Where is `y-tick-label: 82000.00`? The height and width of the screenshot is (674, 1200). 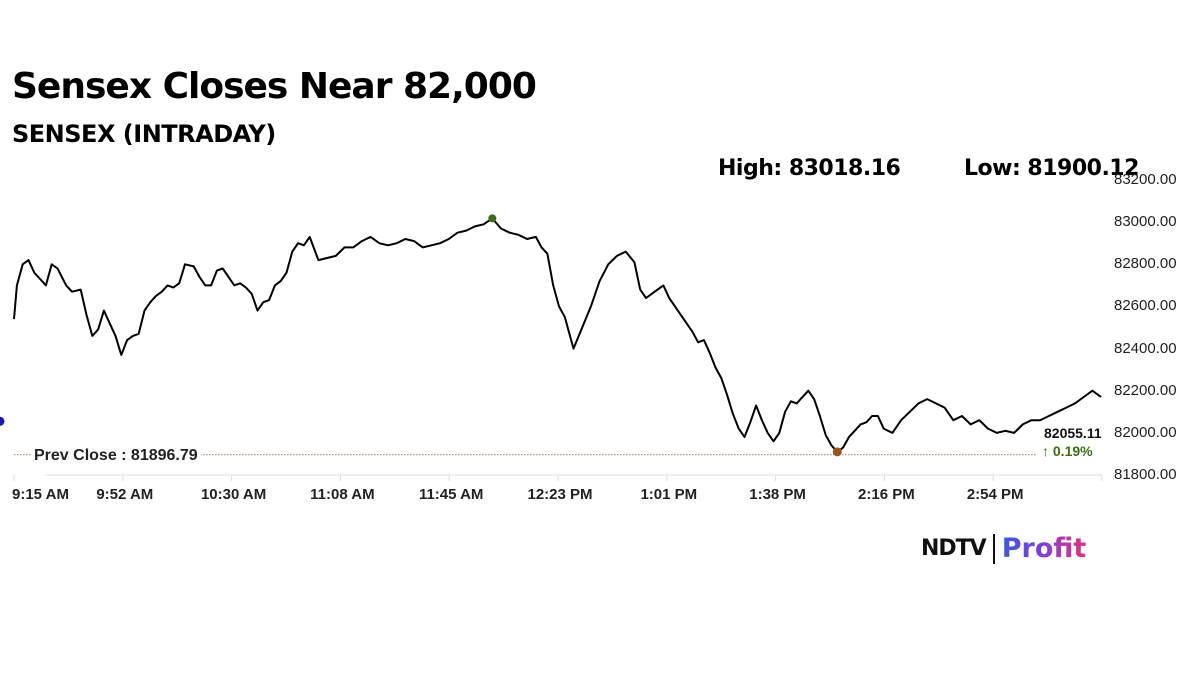 y-tick-label: 82000.00 is located at coordinates (1145, 432).